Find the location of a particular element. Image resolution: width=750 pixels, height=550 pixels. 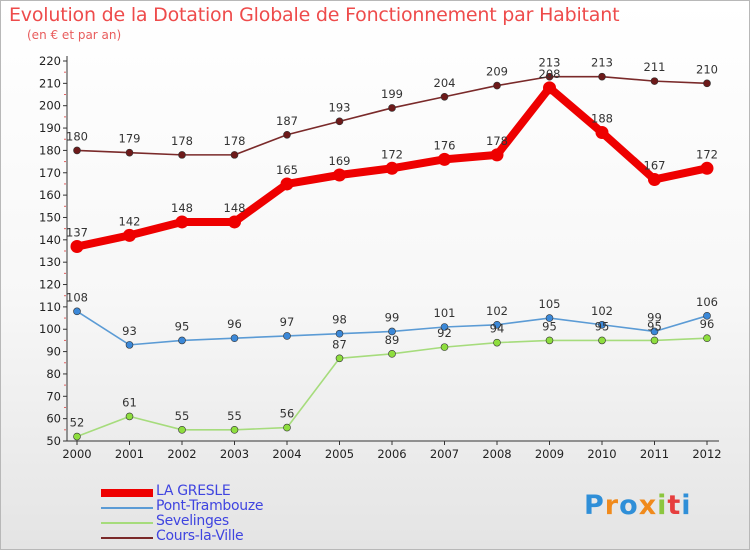

y-tick-label: 100 is located at coordinates (50, 329).